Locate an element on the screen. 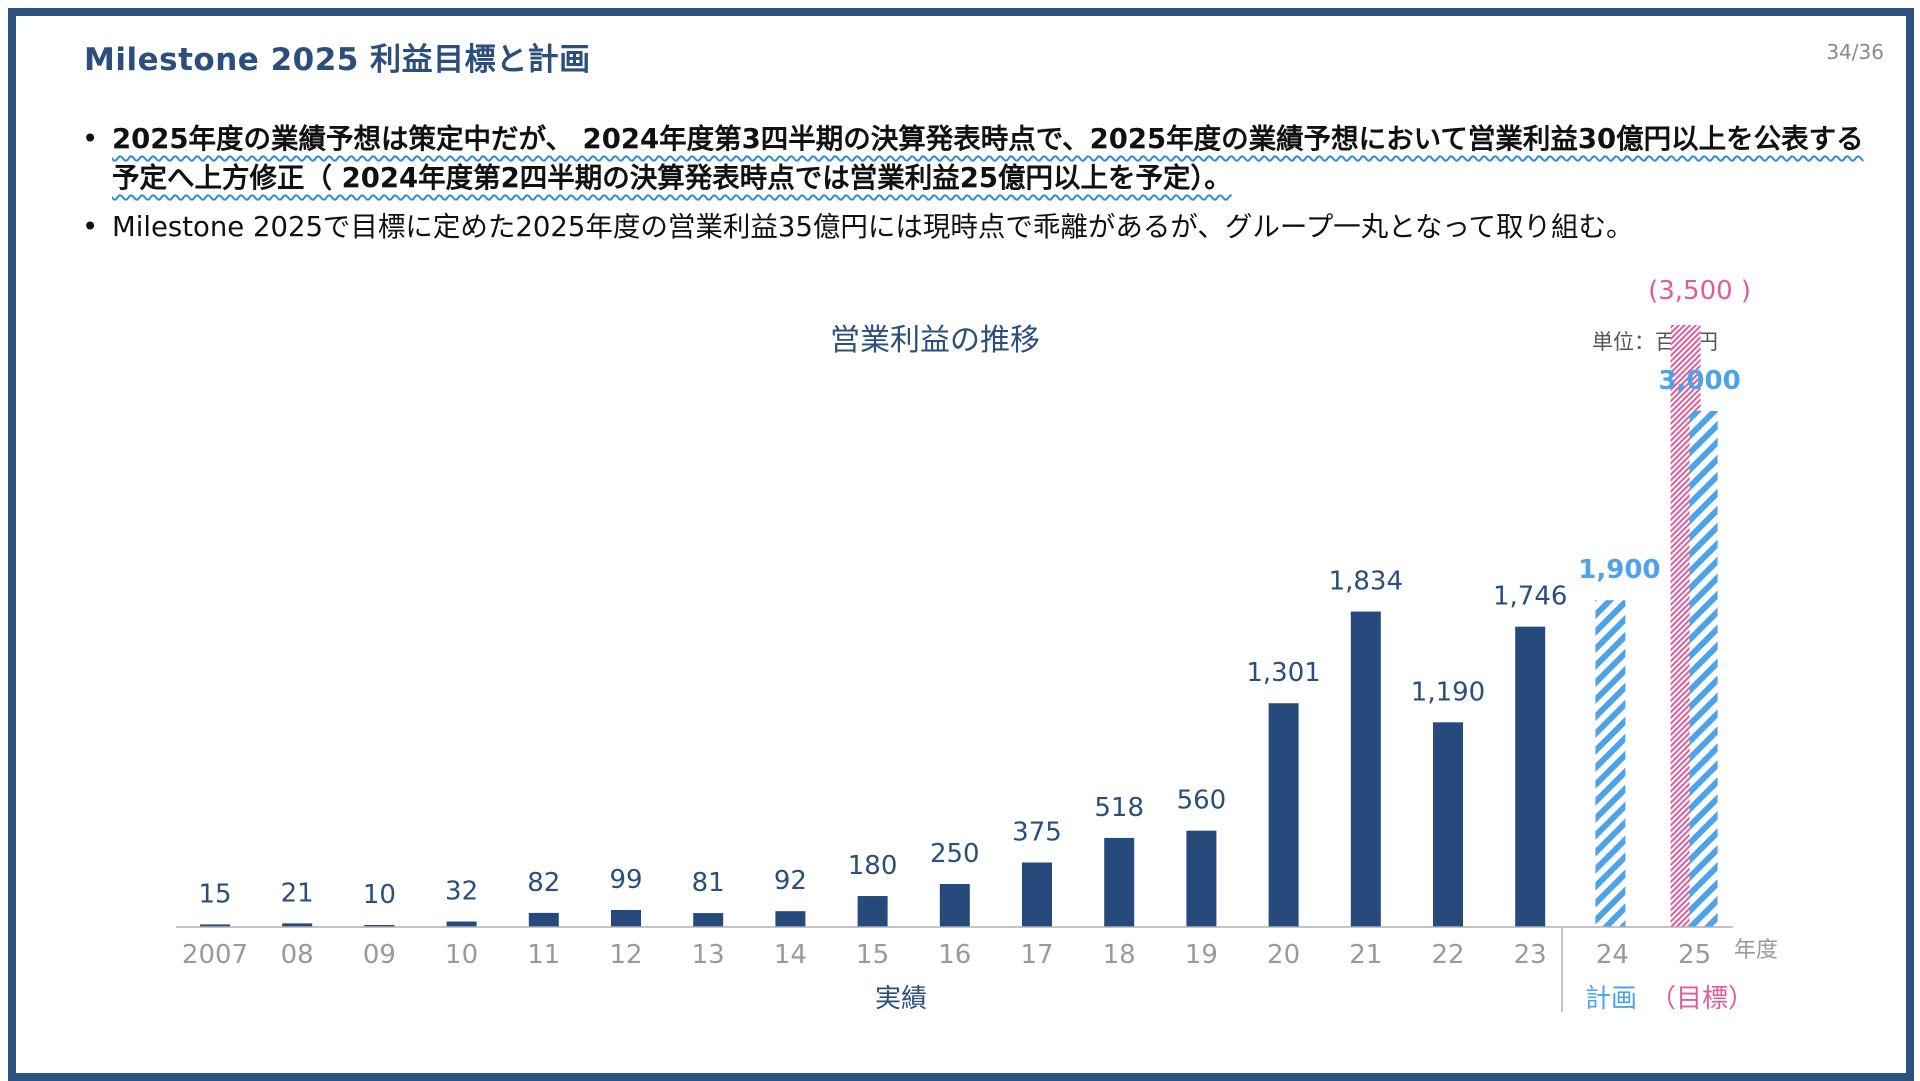  data-label-actual: 560 is located at coordinates (1202, 801).